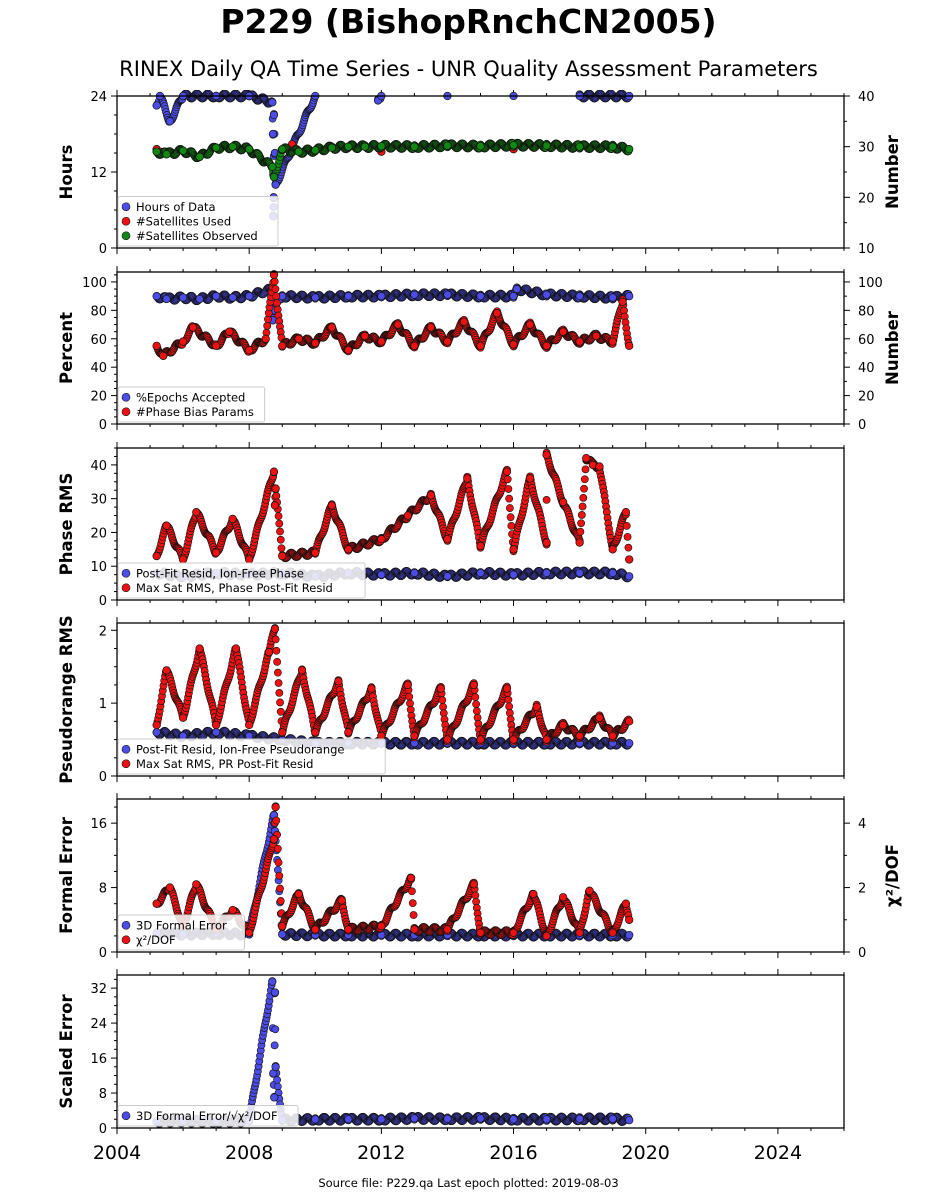 The width and height of the screenshot is (937, 1200). What do you see at coordinates (98, 340) in the screenshot?
I see `y-tick-label: 60` at bounding box center [98, 340].